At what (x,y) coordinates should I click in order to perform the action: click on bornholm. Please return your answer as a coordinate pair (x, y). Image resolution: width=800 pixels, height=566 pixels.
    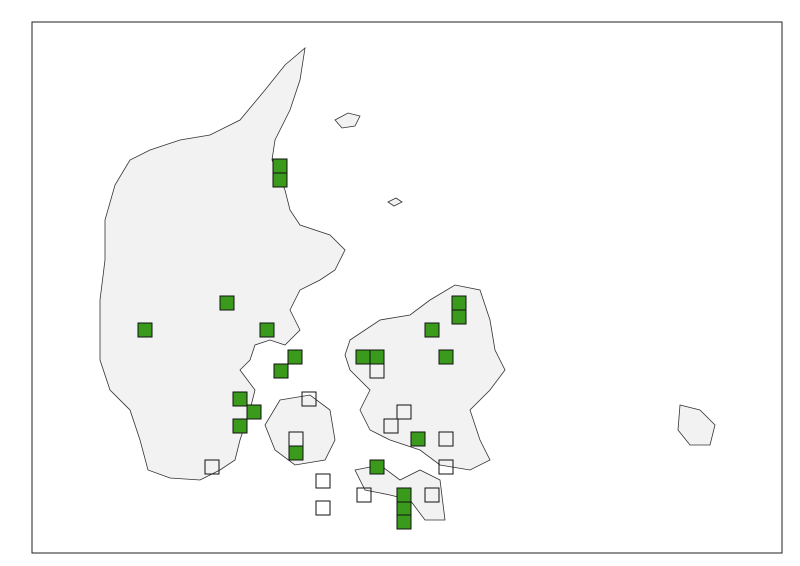
    Looking at the image, I should click on (696, 425).